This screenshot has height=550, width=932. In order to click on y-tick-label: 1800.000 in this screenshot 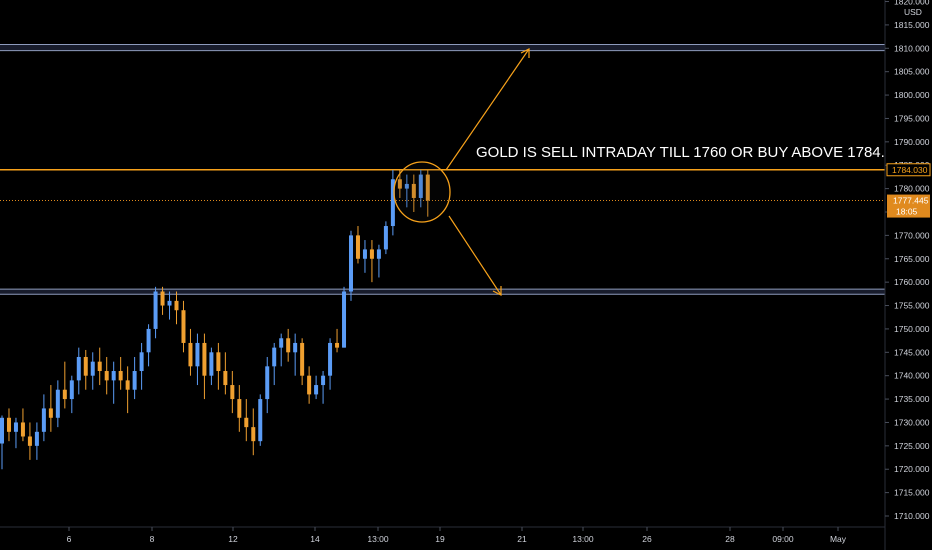, I will do `click(912, 95)`.